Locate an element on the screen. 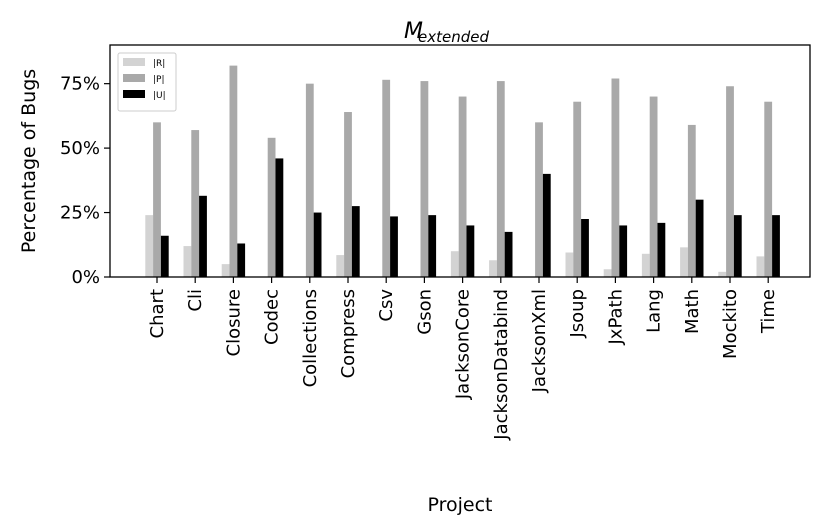 This screenshot has height=532, width=831. chart-title: M extended is located at coordinates (446, 32).